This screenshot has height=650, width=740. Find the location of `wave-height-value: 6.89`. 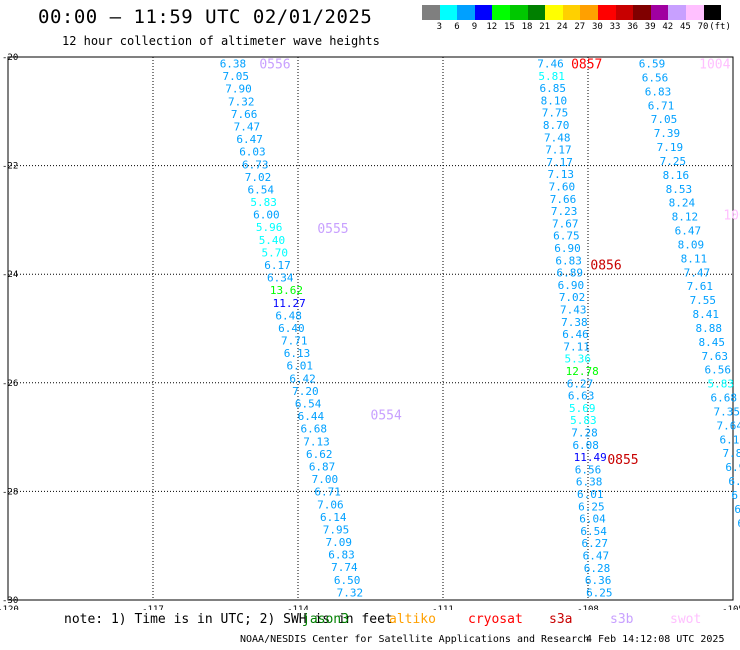

wave-height-value: 6.89 is located at coordinates (570, 273).